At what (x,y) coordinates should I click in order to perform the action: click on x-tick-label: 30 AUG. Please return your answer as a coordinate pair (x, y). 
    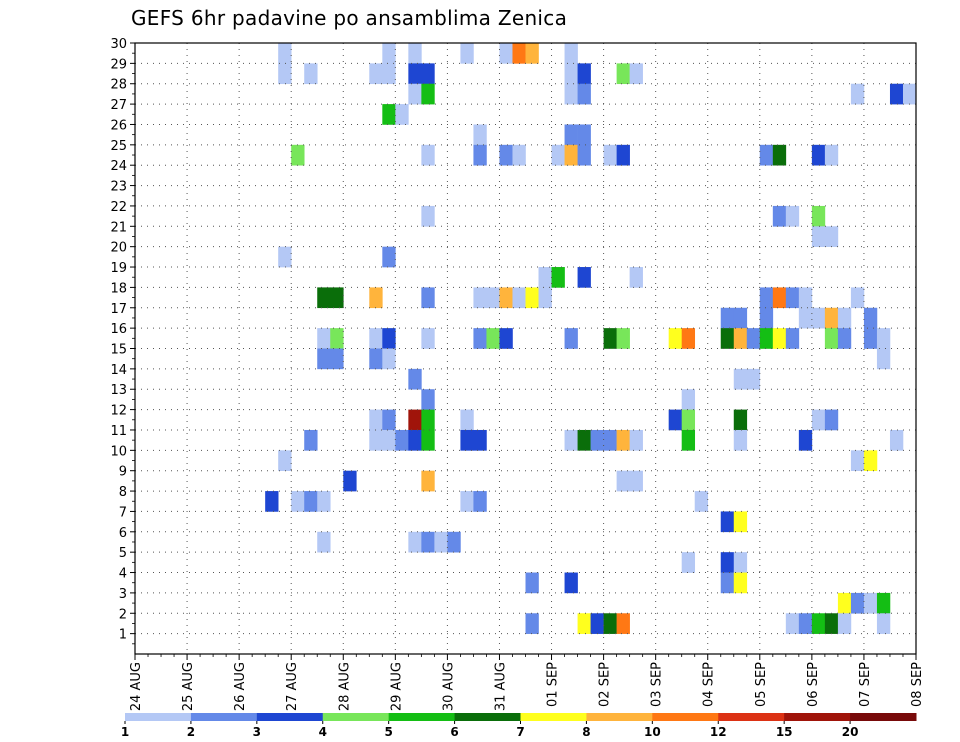
    Looking at the image, I should click on (448, 686).